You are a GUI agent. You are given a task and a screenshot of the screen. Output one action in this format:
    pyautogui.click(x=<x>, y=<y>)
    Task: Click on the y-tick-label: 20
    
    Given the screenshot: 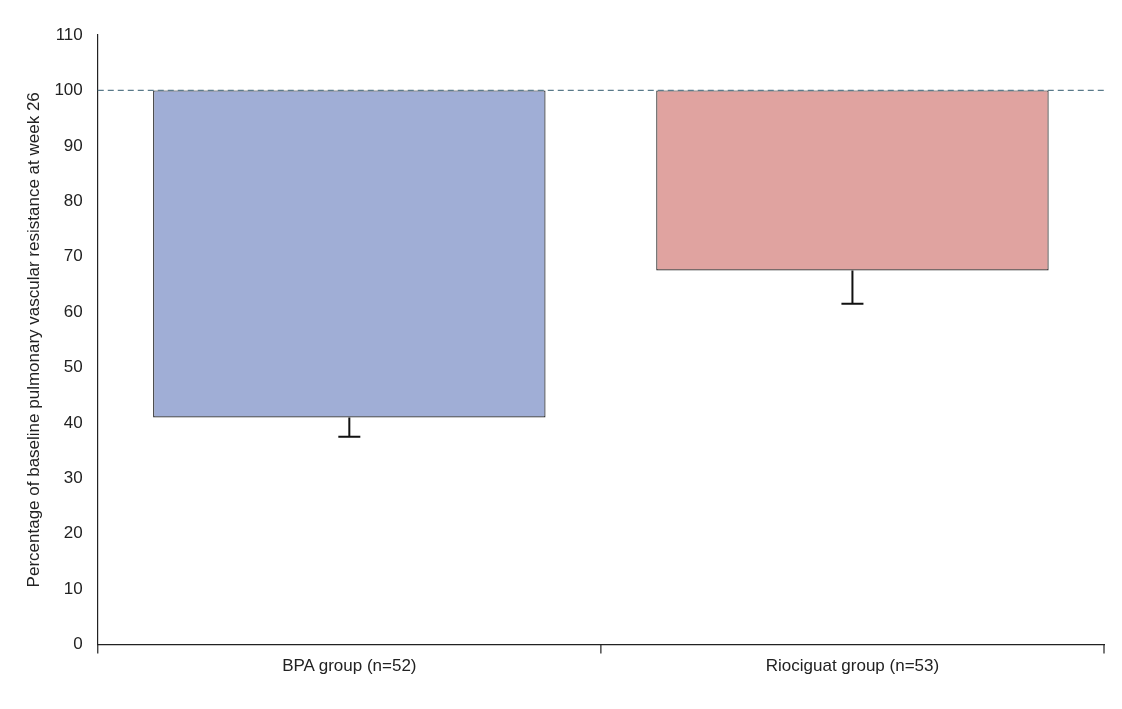 What is the action you would take?
    pyautogui.click(x=73, y=533)
    